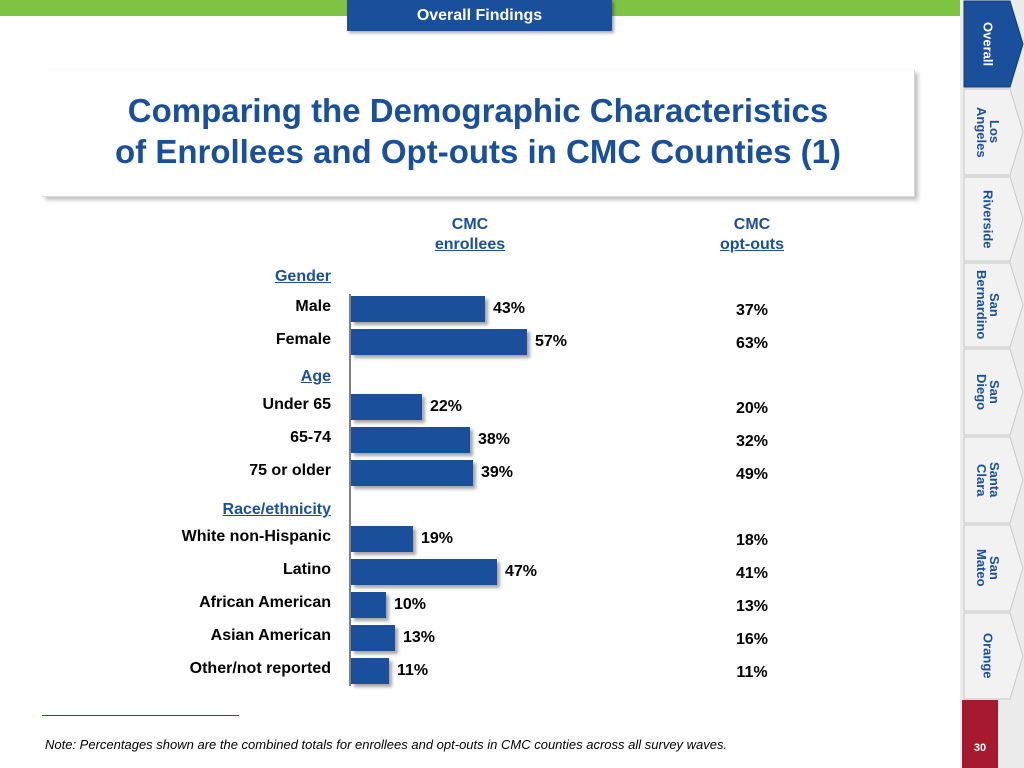 This screenshot has width=1024, height=768. I want to click on nav-tab-label: Riverside, so click(988, 219).